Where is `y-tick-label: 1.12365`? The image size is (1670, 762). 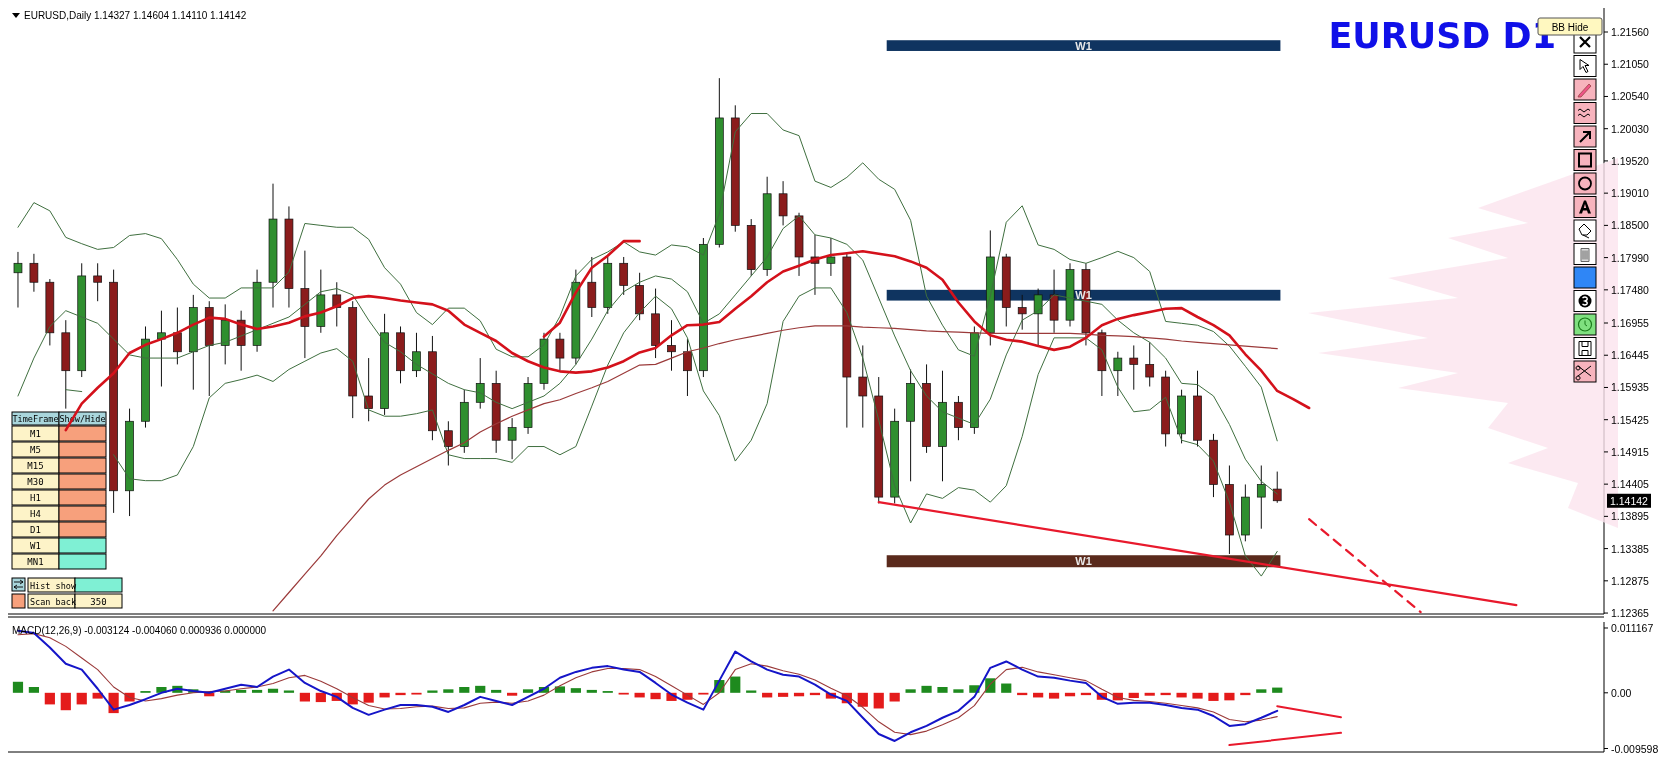
y-tick-label: 1.12365 is located at coordinates (1630, 613).